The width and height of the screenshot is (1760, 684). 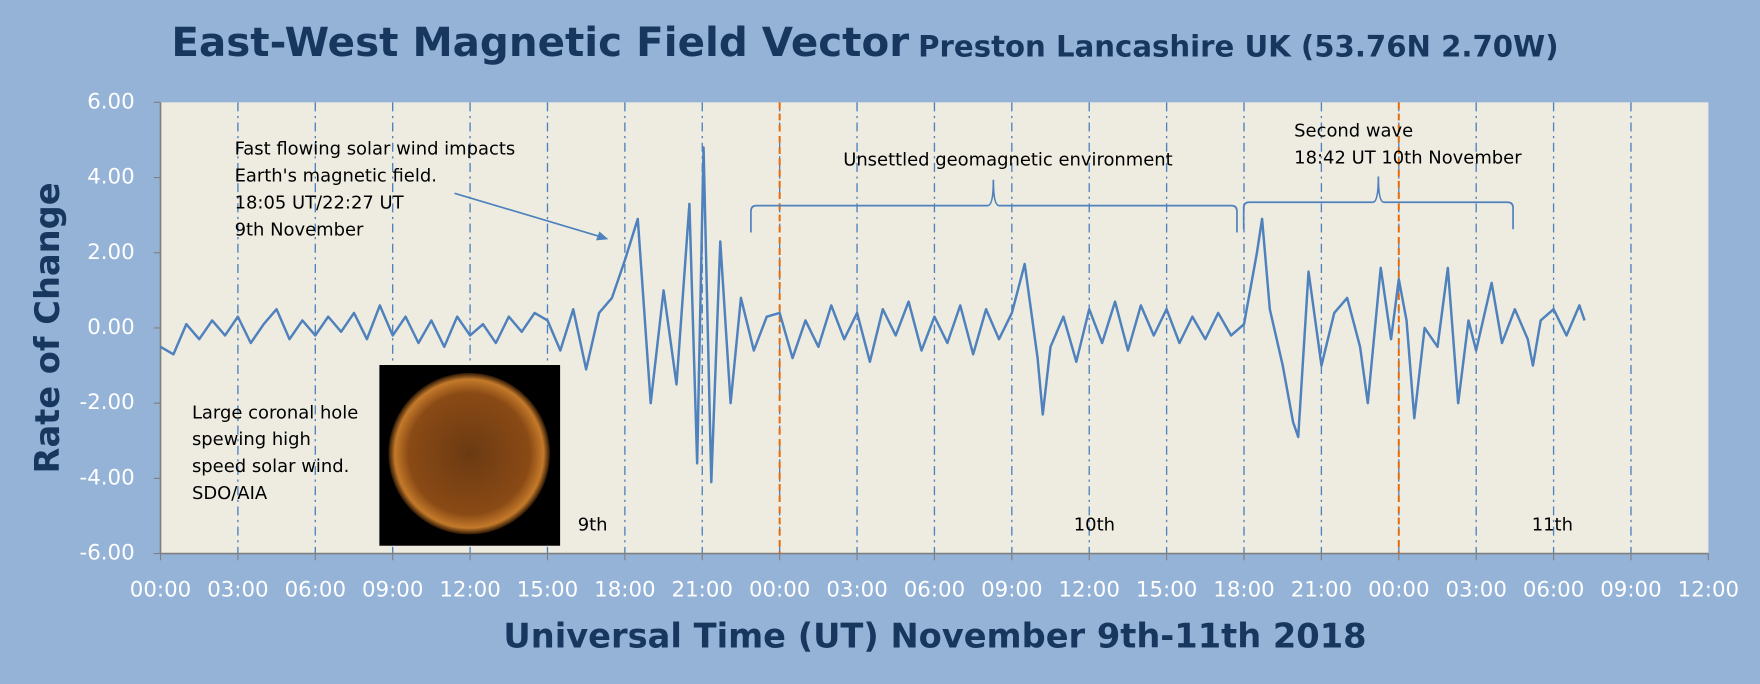 I want to click on day-label: 10th, so click(x=1094, y=525).